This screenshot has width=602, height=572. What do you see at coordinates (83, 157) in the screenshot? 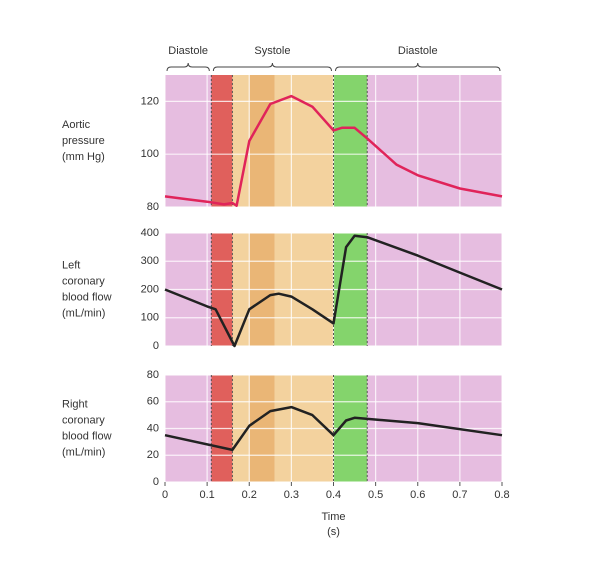
I see `y-axis-label: (mm Hg)` at bounding box center [83, 157].